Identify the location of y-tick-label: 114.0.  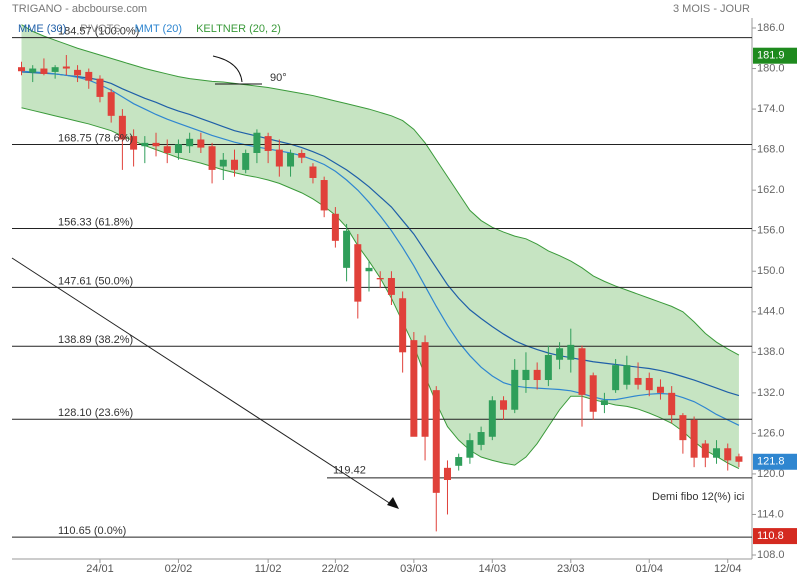
(770, 514).